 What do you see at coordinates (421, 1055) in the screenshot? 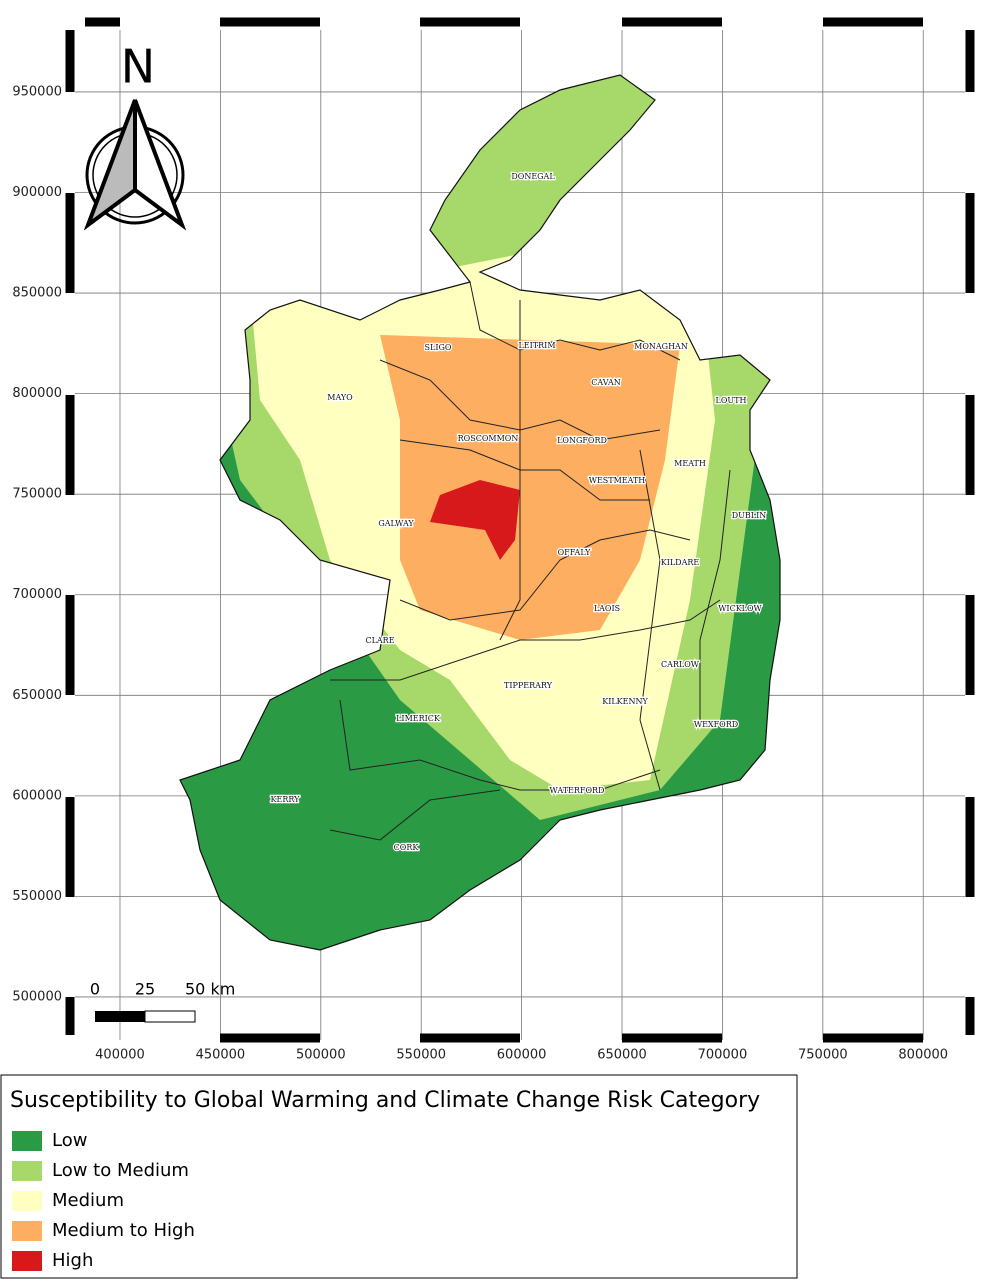
I see `x-tick-label: 550000` at bounding box center [421, 1055].